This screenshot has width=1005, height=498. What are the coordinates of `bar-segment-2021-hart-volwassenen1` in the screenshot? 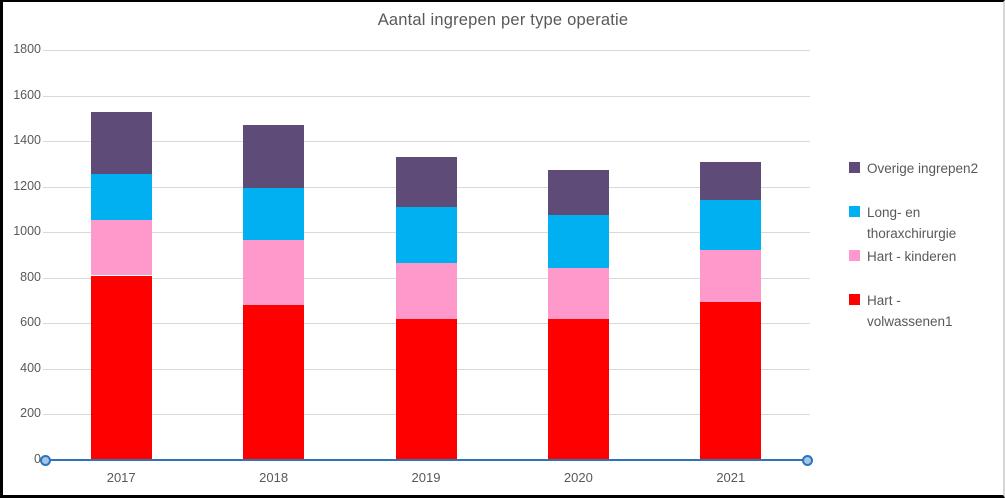 It's located at (731, 380).